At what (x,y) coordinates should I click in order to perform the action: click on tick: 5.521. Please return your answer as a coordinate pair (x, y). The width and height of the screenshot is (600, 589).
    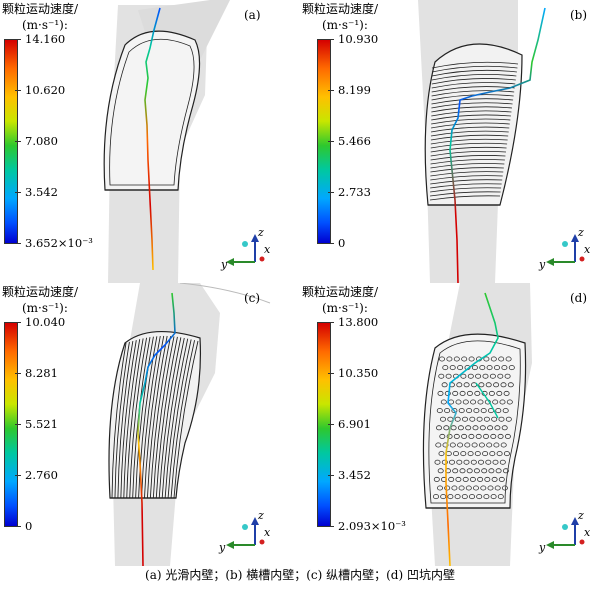
    Looking at the image, I should click on (36, 424).